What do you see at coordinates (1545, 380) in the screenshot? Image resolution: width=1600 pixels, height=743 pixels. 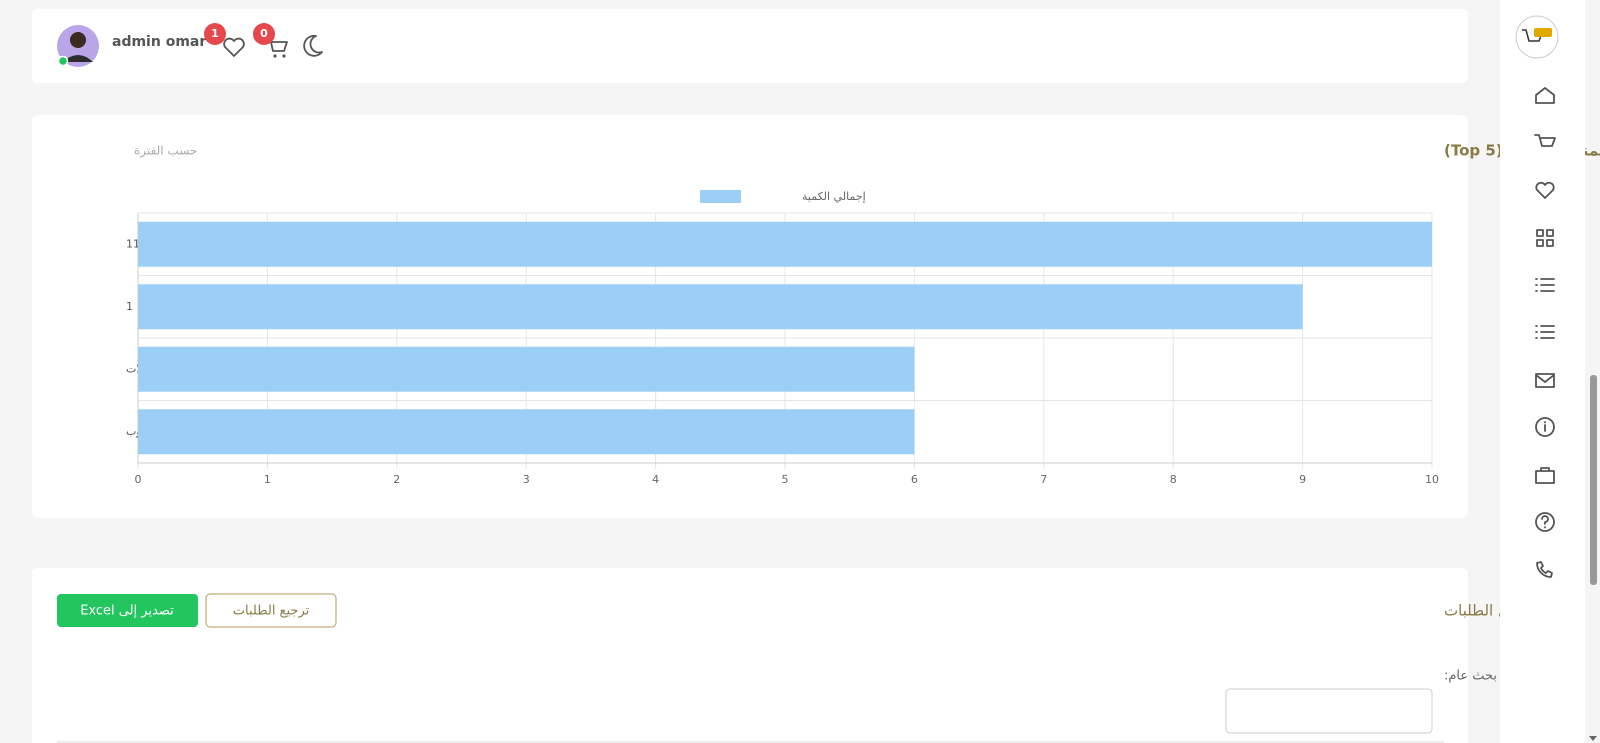 I see `nav-mail` at bounding box center [1545, 380].